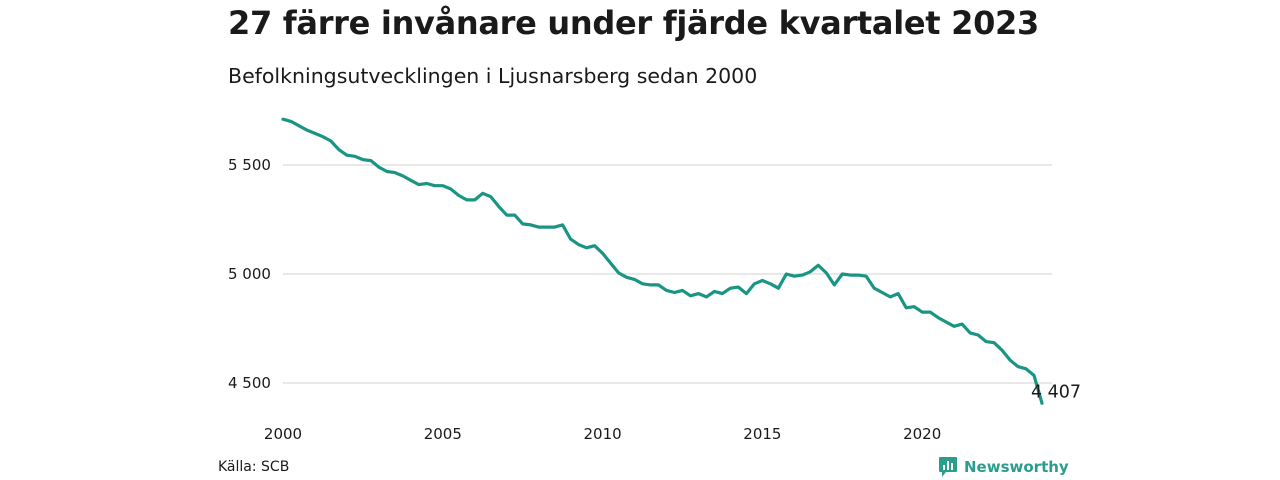  What do you see at coordinates (948, 467) in the screenshot?
I see `bar-chart-speech-bubble-icon` at bounding box center [948, 467].